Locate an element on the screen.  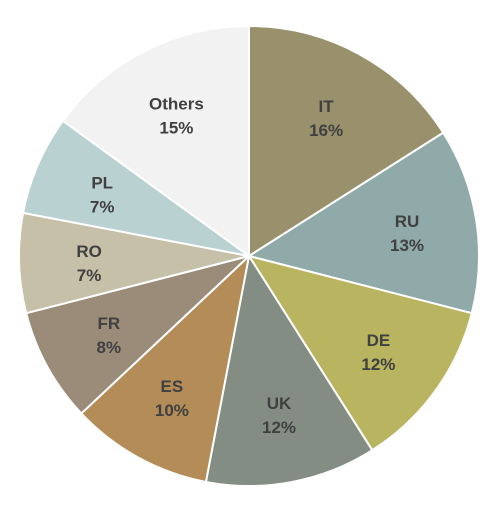
slice-category-ru: RU is located at coordinates (407, 221).